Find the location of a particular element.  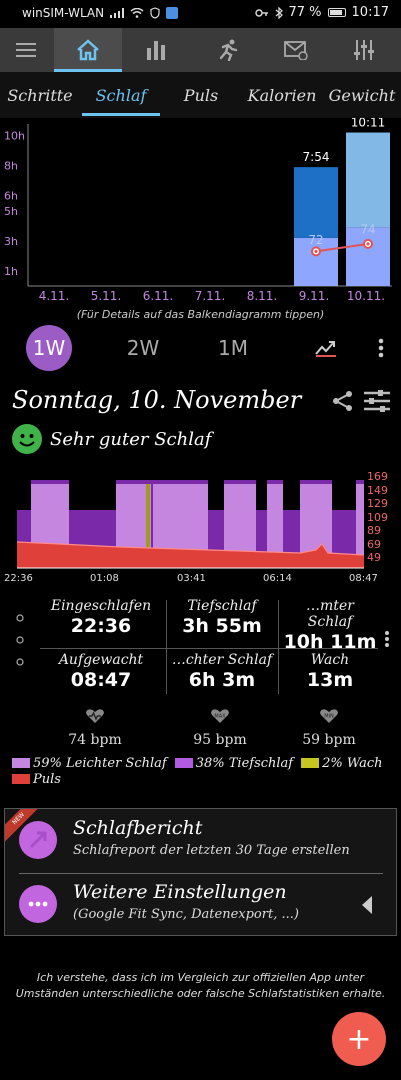

range-2w-button: 2W is located at coordinates (143, 348).